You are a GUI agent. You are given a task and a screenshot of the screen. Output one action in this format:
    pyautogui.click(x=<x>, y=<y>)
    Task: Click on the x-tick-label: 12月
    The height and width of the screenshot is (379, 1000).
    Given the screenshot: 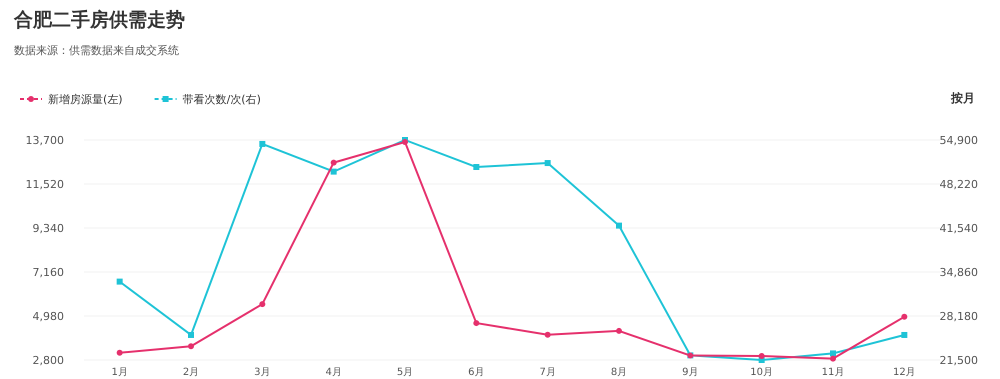 What is the action you would take?
    pyautogui.click(x=904, y=372)
    